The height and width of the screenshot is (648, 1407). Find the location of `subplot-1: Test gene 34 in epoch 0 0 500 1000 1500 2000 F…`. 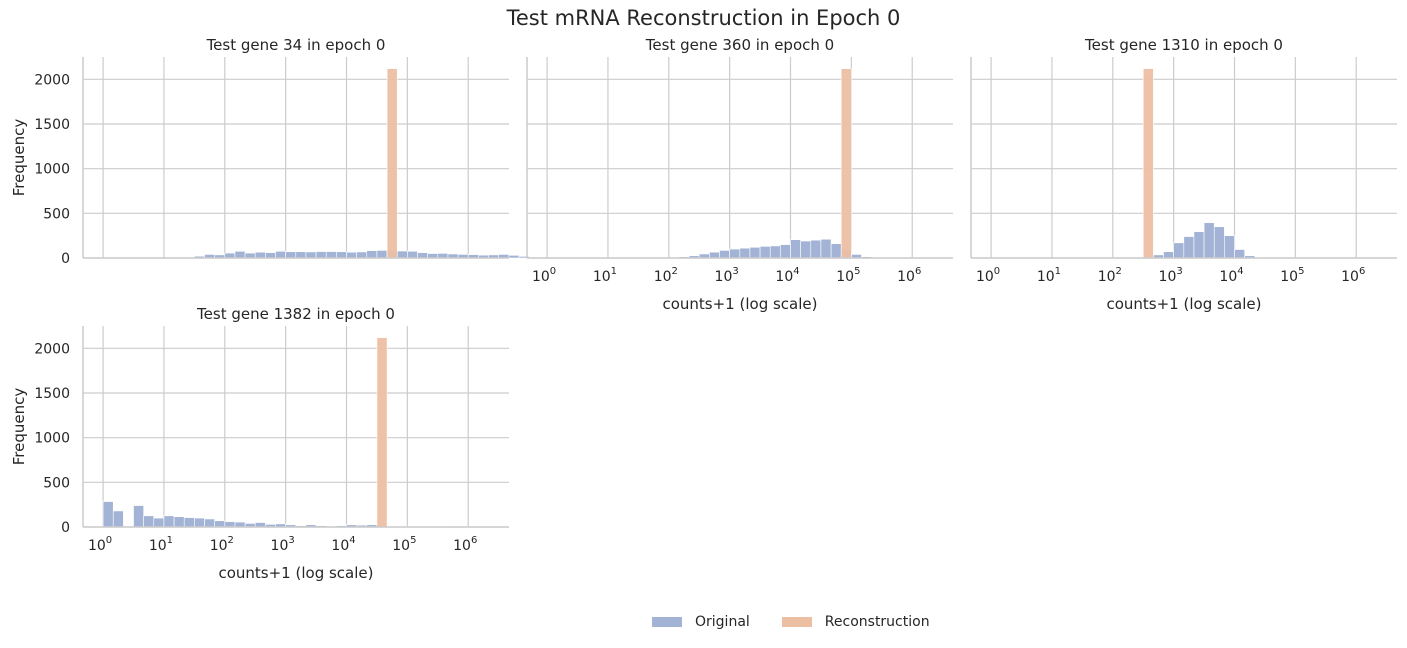

subplot-1: Test gene 34 in epoch 0 0 500 1000 1500 2000 F… is located at coordinates (285, 151).